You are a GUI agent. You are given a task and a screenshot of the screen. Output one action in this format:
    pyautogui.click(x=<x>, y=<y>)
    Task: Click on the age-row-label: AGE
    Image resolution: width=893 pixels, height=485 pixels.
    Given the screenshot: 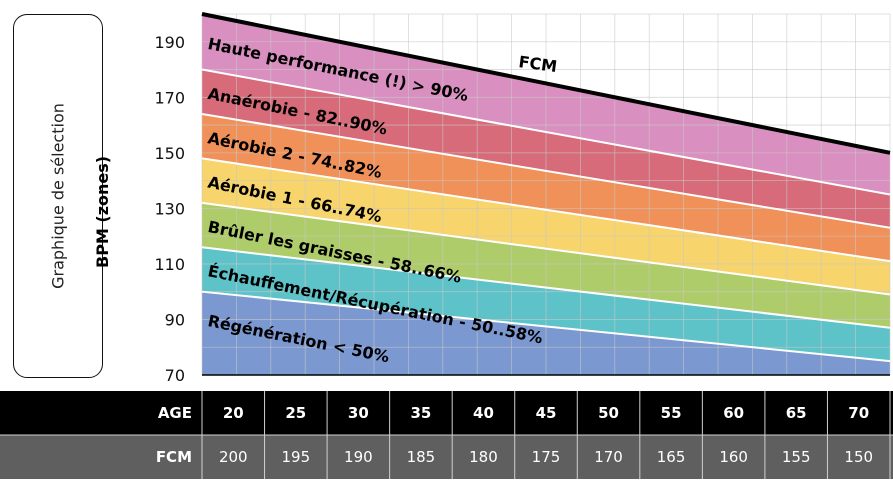 What is the action you would take?
    pyautogui.click(x=175, y=413)
    